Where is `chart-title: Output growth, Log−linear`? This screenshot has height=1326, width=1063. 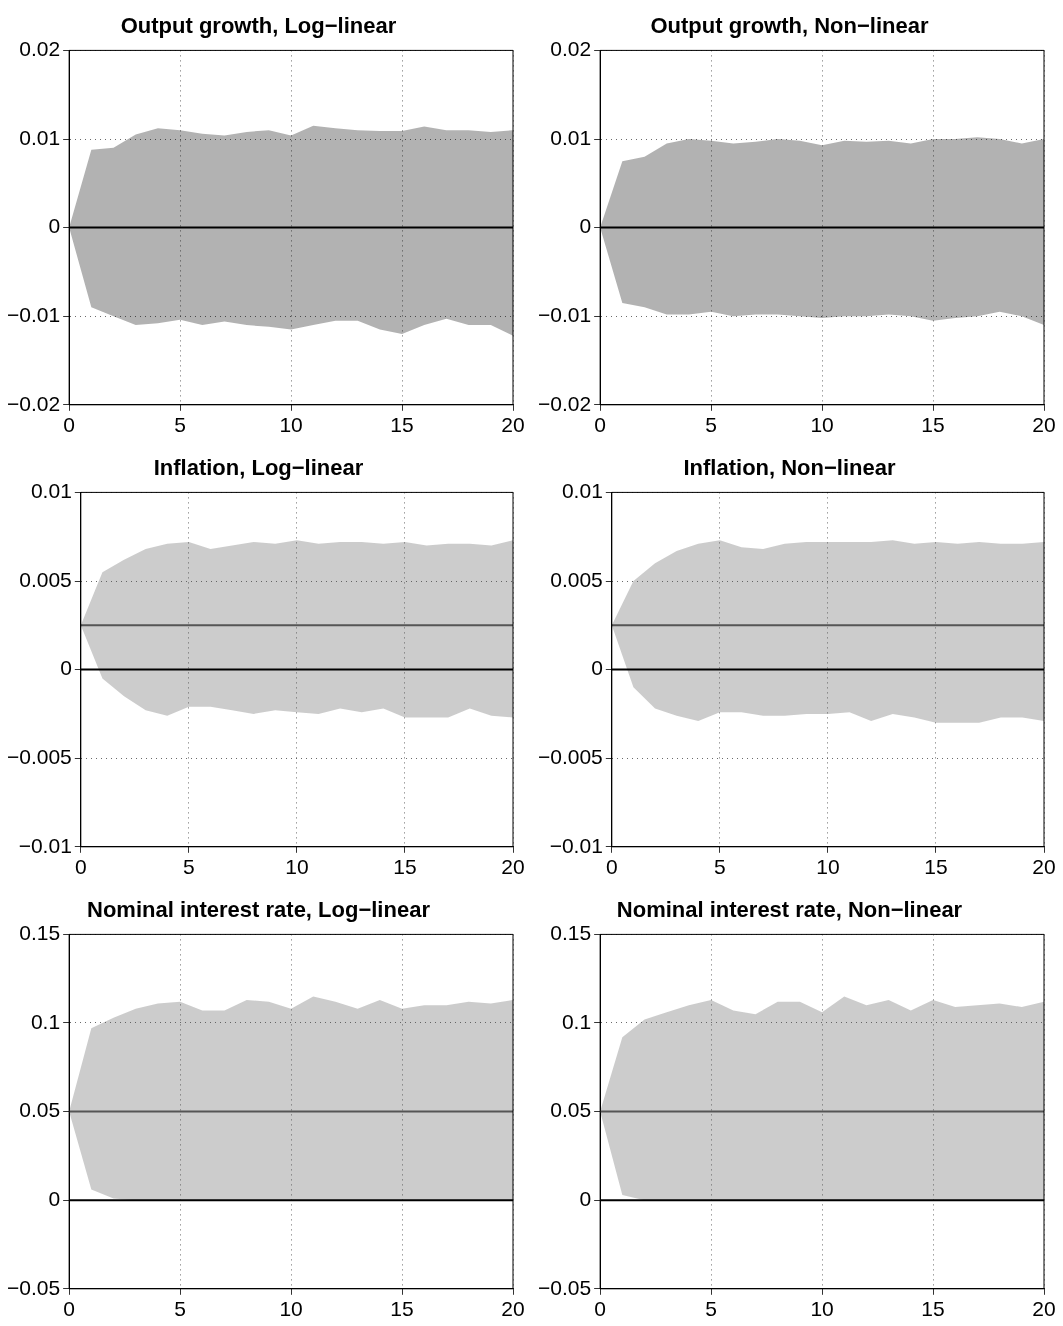 chart-title: Output growth, Log−linear is located at coordinates (258, 26).